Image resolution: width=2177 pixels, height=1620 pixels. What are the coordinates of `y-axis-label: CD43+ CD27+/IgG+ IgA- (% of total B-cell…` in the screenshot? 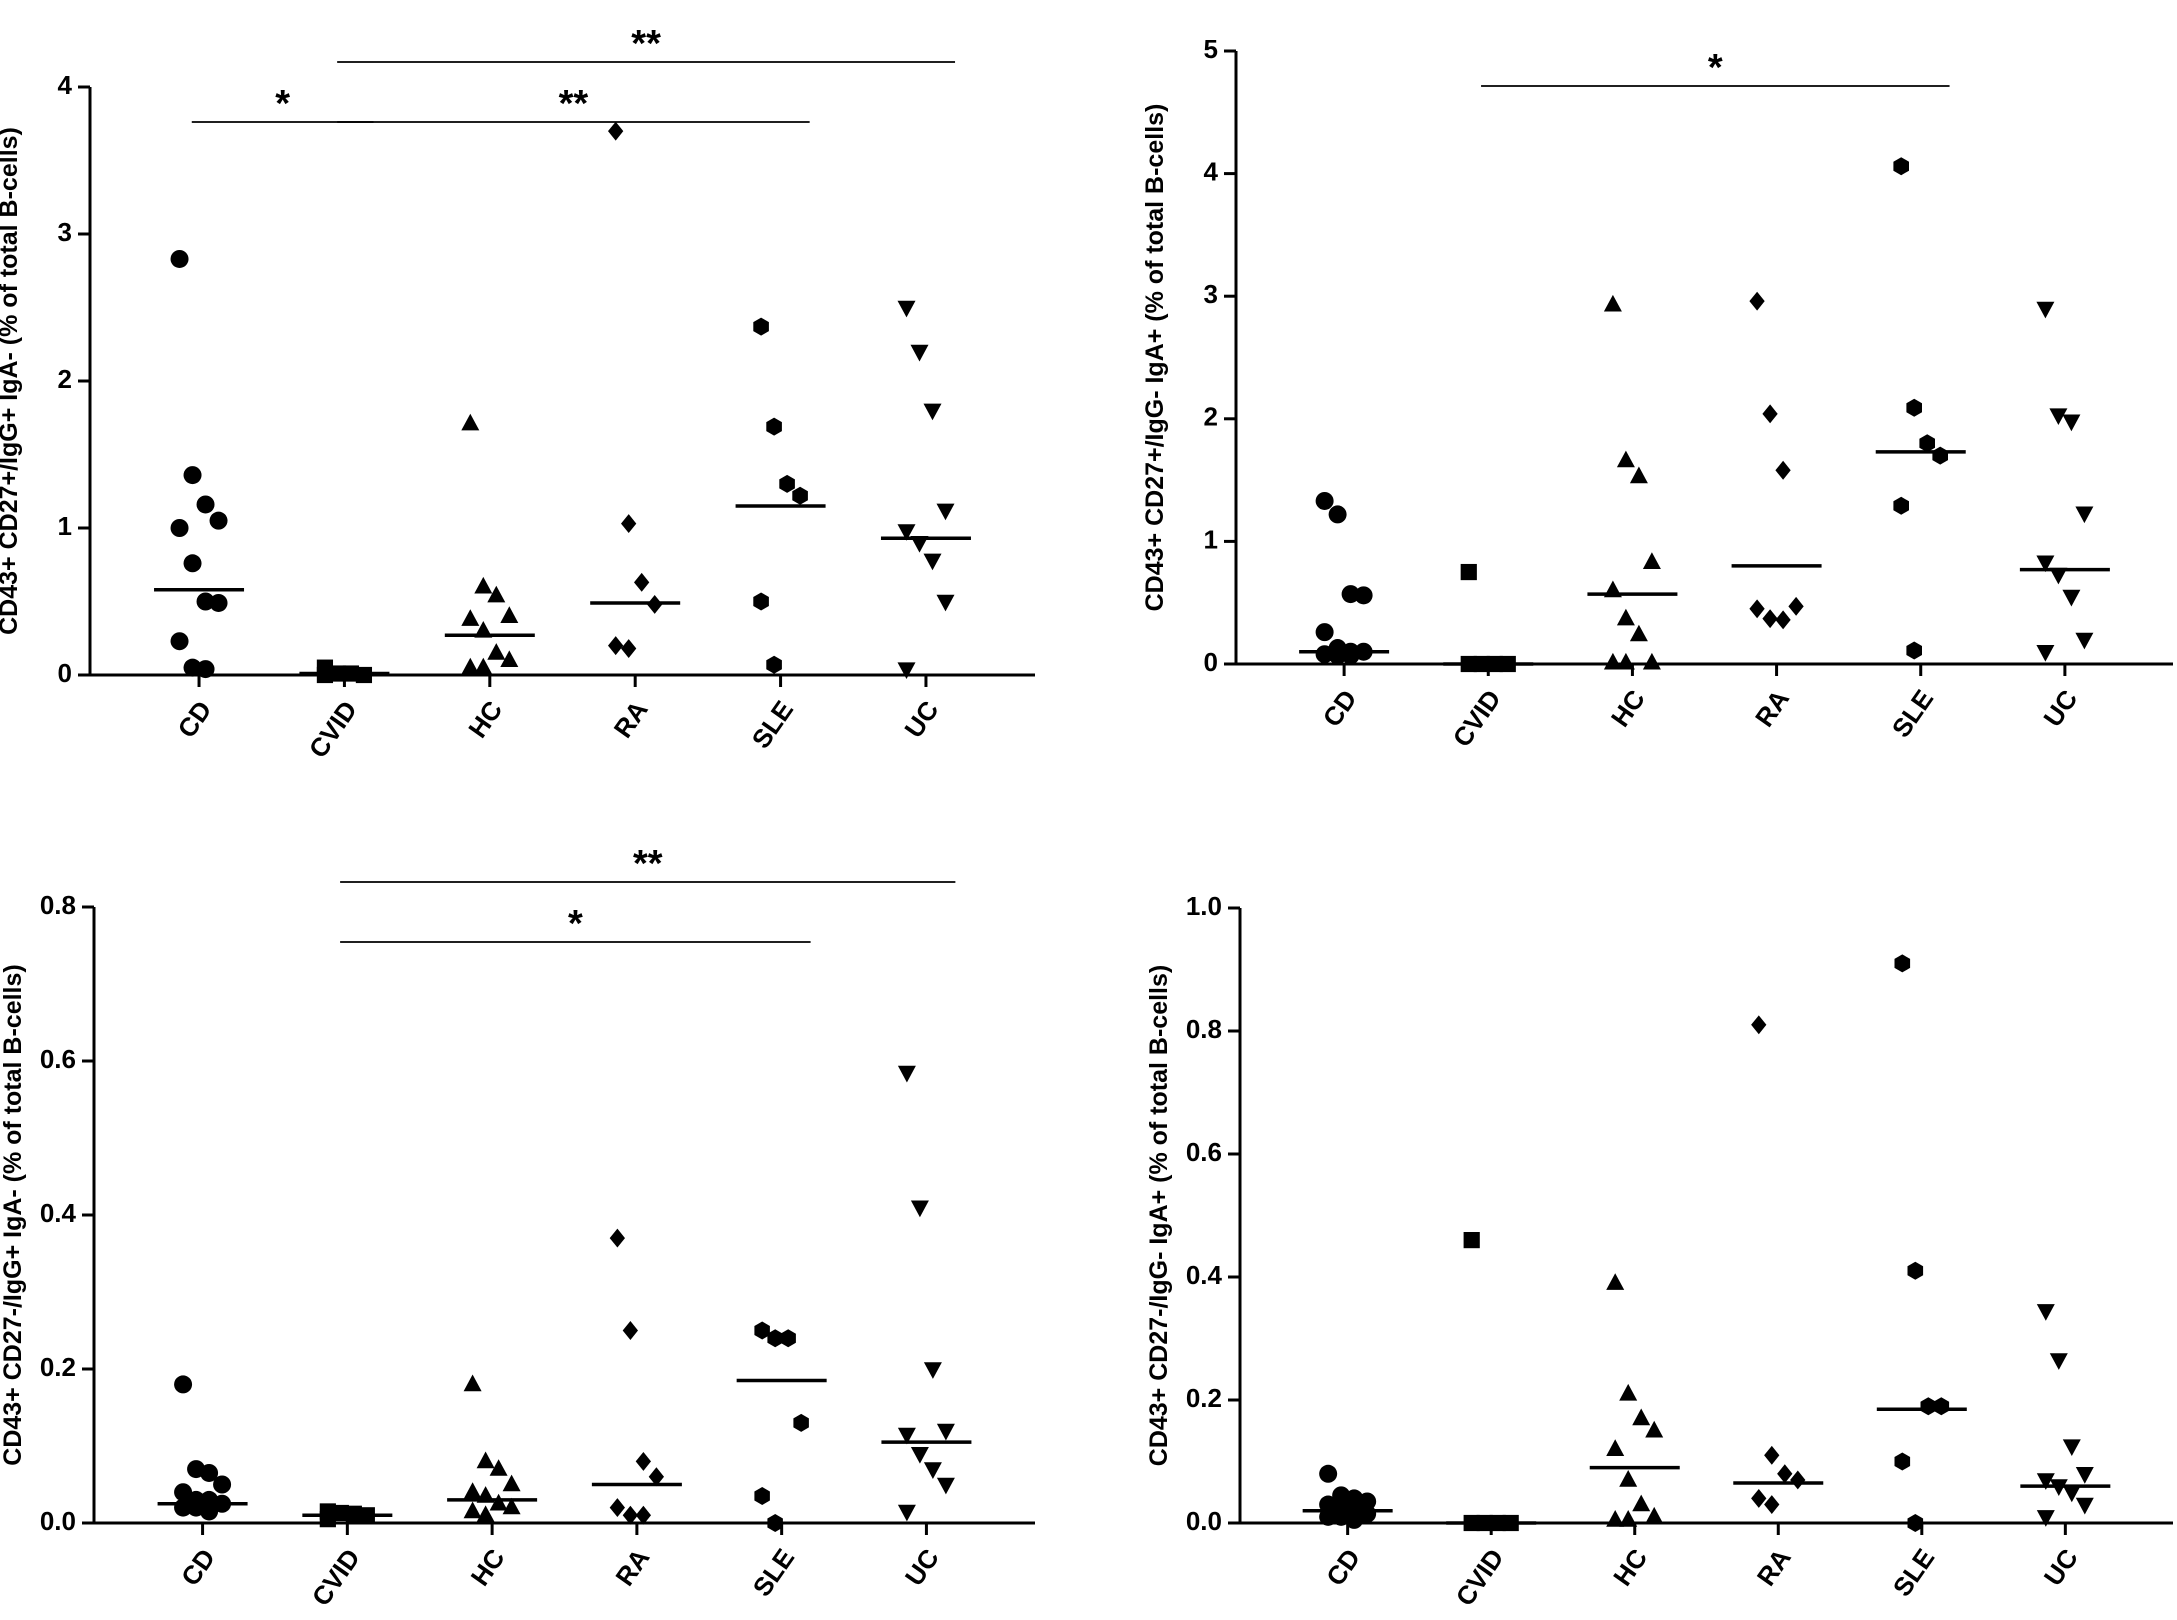 It's located at (11, 381).